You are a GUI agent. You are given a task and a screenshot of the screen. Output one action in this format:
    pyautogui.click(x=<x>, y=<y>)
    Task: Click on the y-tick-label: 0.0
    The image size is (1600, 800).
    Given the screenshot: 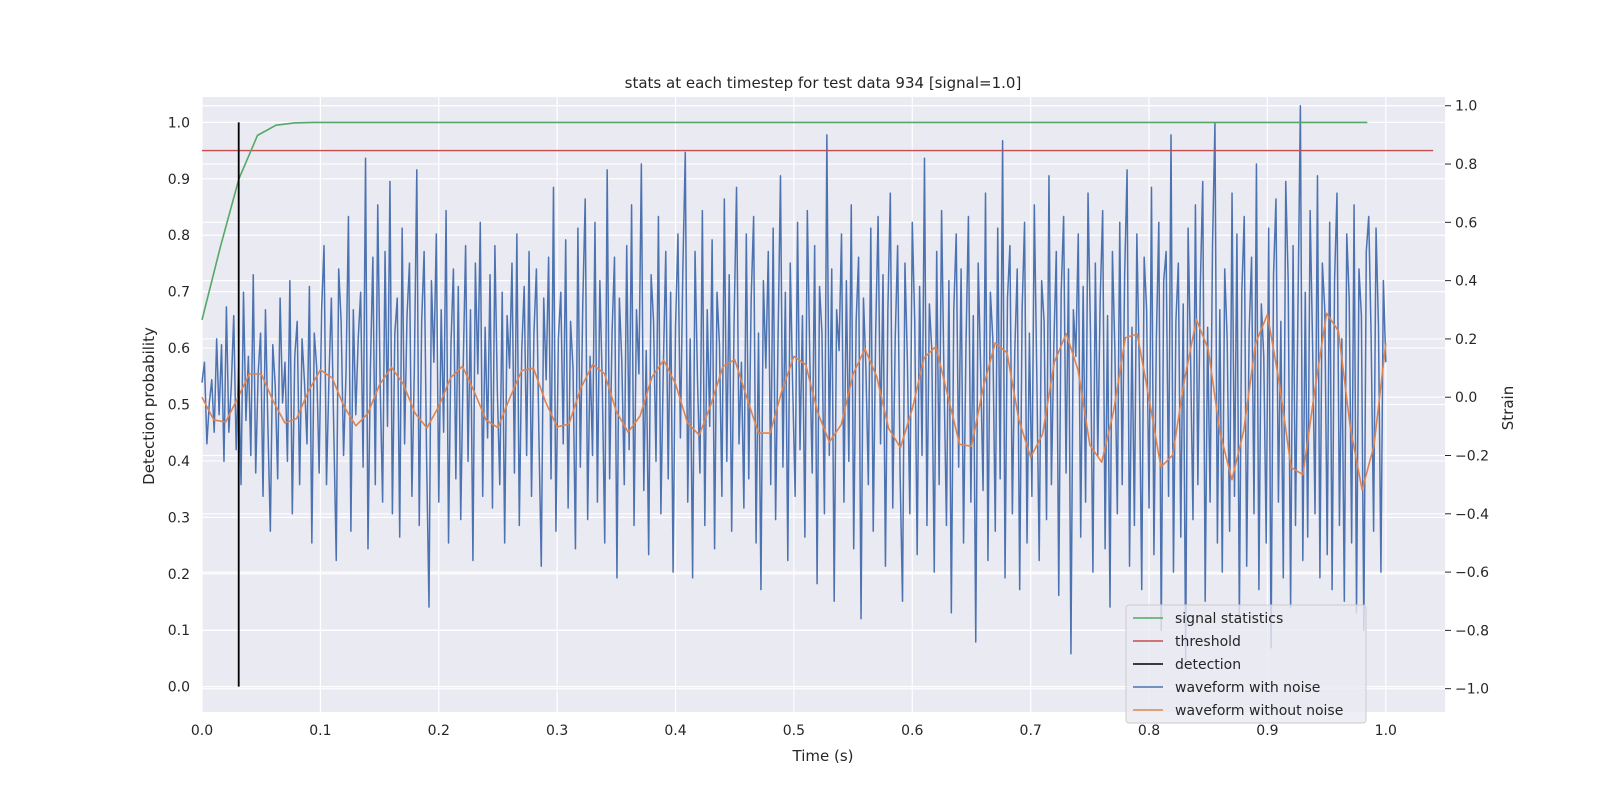 What is the action you would take?
    pyautogui.click(x=179, y=688)
    